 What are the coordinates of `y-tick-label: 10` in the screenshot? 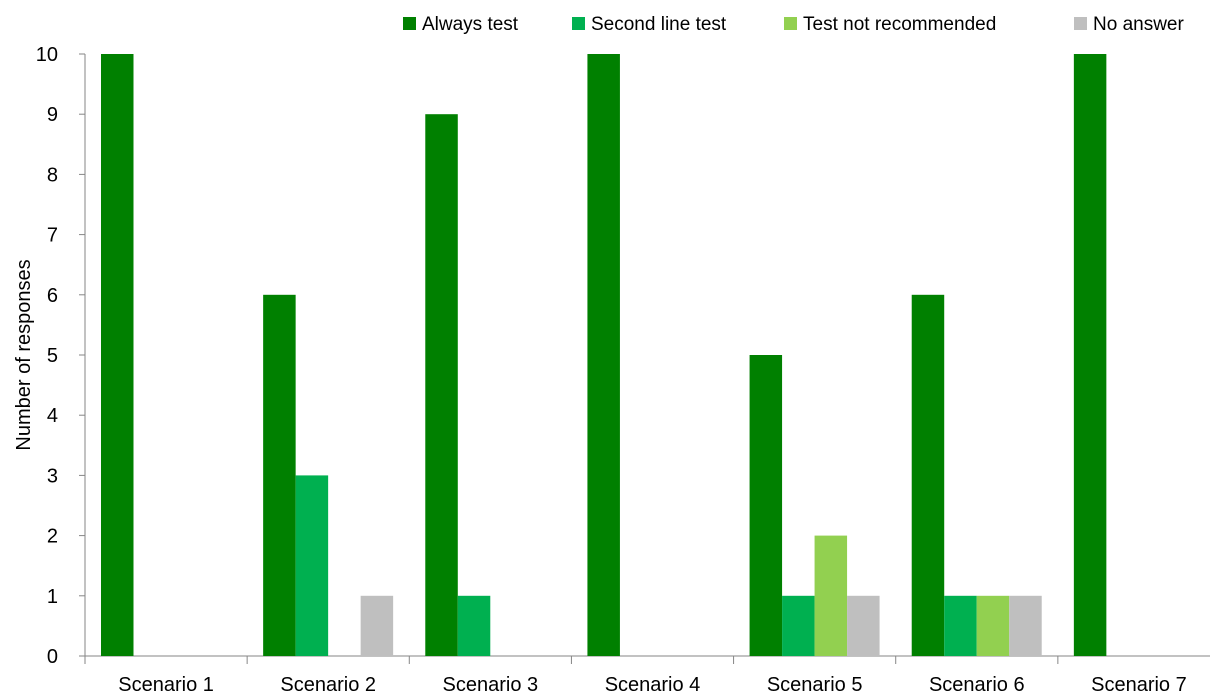 It's located at (47, 55).